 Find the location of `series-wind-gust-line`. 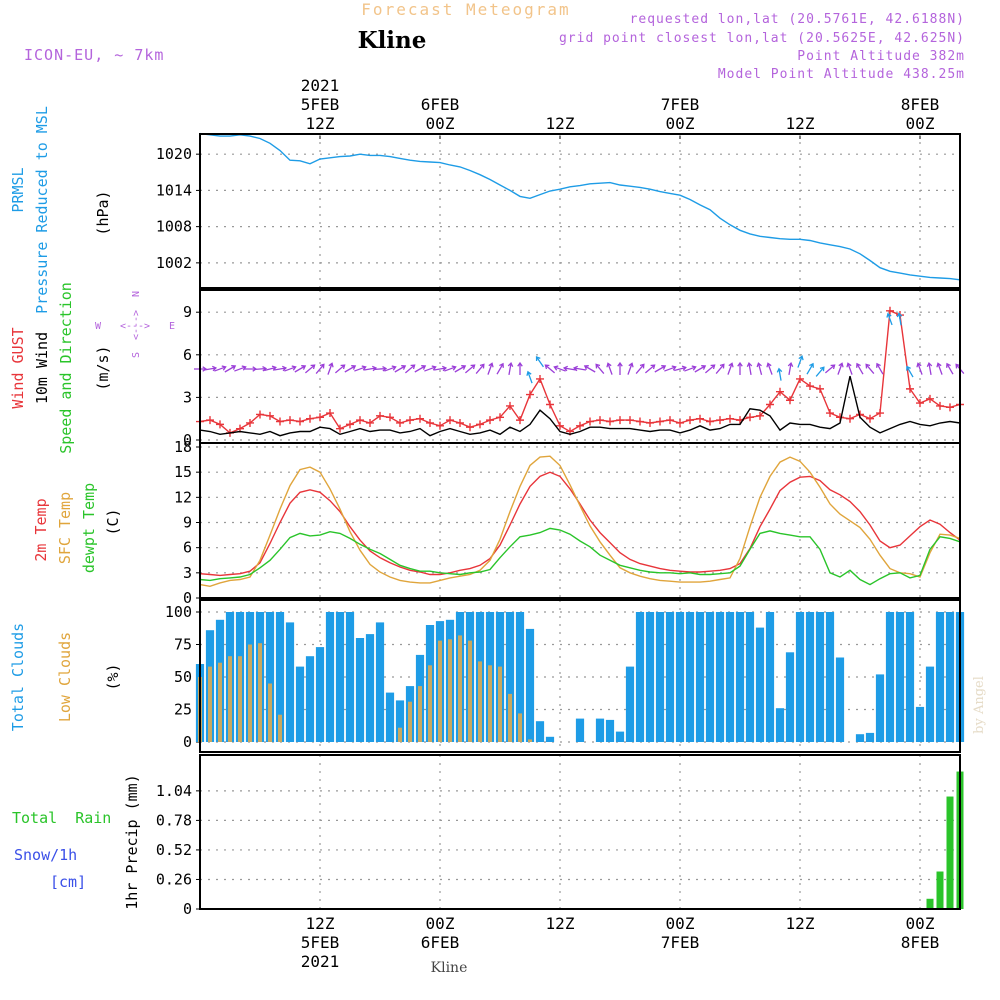

series-wind-gust-line is located at coordinates (580, 371).